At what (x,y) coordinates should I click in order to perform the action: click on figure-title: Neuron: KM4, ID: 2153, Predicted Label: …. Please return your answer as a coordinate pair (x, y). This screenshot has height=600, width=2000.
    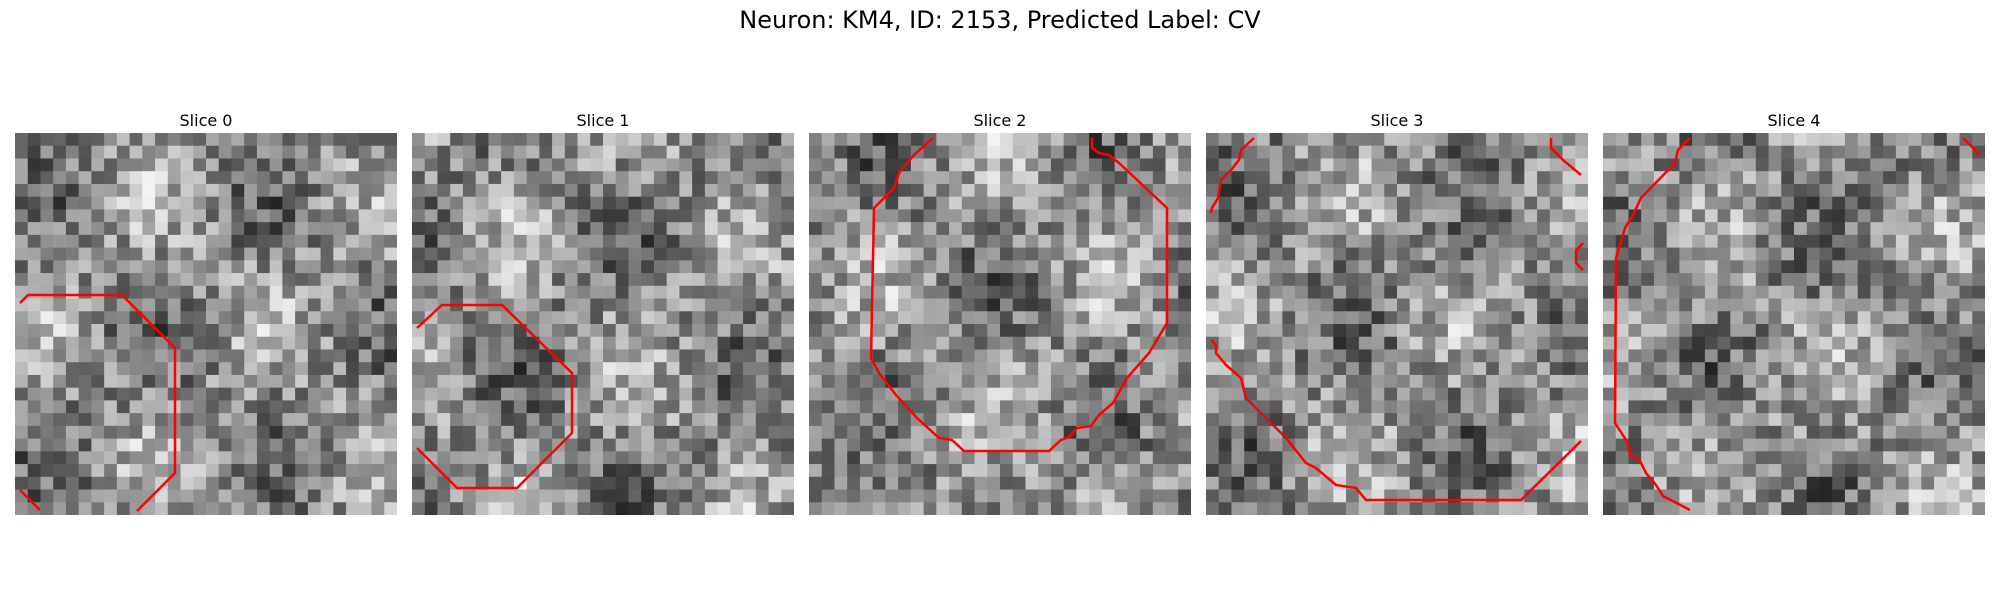
    Looking at the image, I should click on (1000, 20).